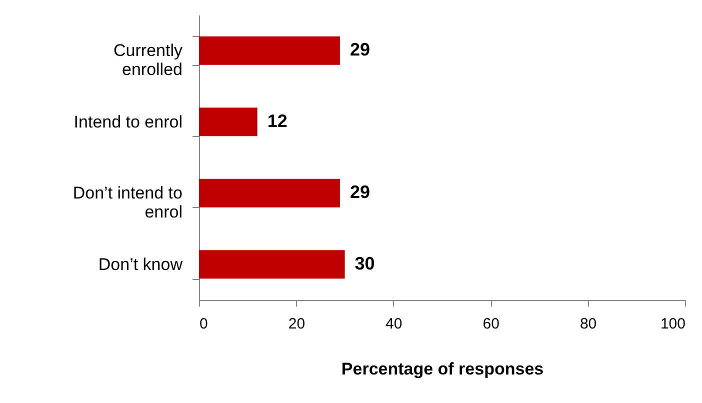 The height and width of the screenshot is (403, 702). Describe the element at coordinates (277, 120) in the screenshot. I see `data-label: 12` at that location.